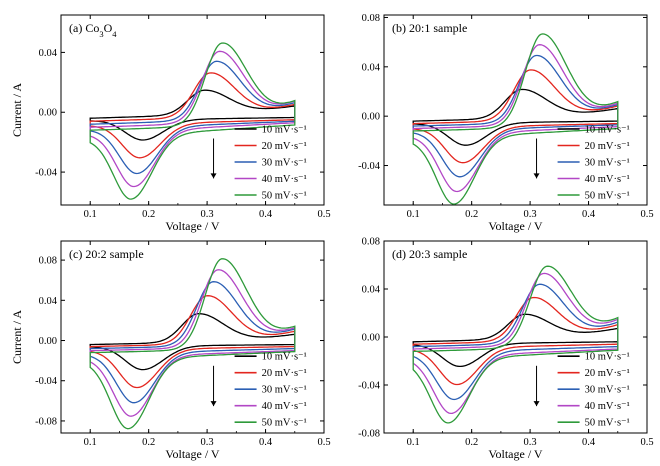 Image resolution: width=660 pixels, height=466 pixels. What do you see at coordinates (429, 254) in the screenshot?
I see `panel-title: (d) 20:3 sample` at bounding box center [429, 254].